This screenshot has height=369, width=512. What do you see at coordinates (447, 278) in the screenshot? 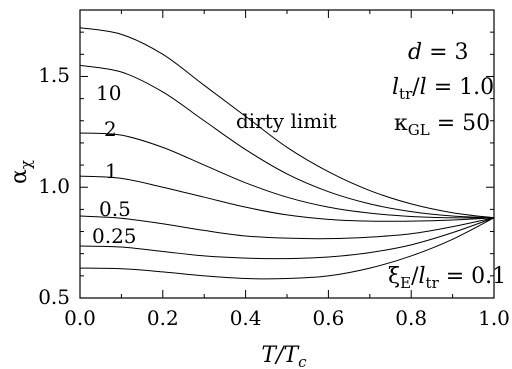
I see `curve-label-xi-0.1: ξE/ltr = 0.1` at bounding box center [447, 278].